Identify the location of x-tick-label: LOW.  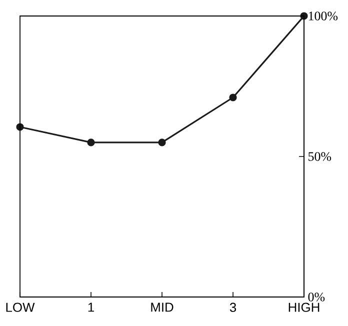
(20, 307).